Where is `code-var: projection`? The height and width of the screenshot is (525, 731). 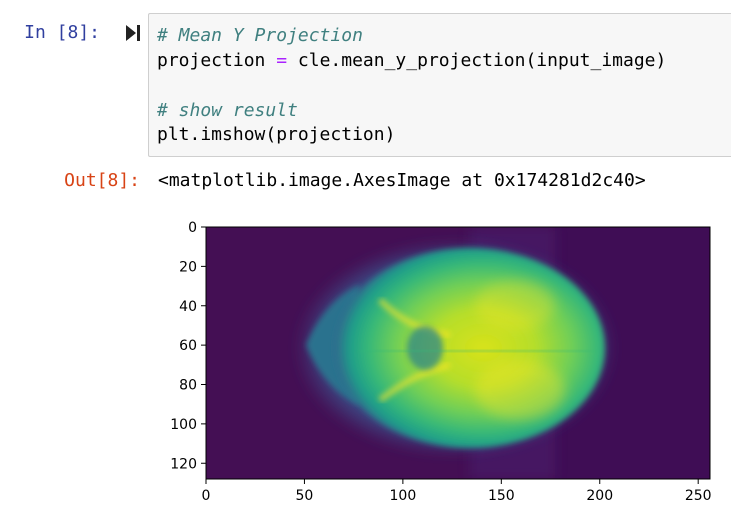 code-var: projection is located at coordinates (217, 60).